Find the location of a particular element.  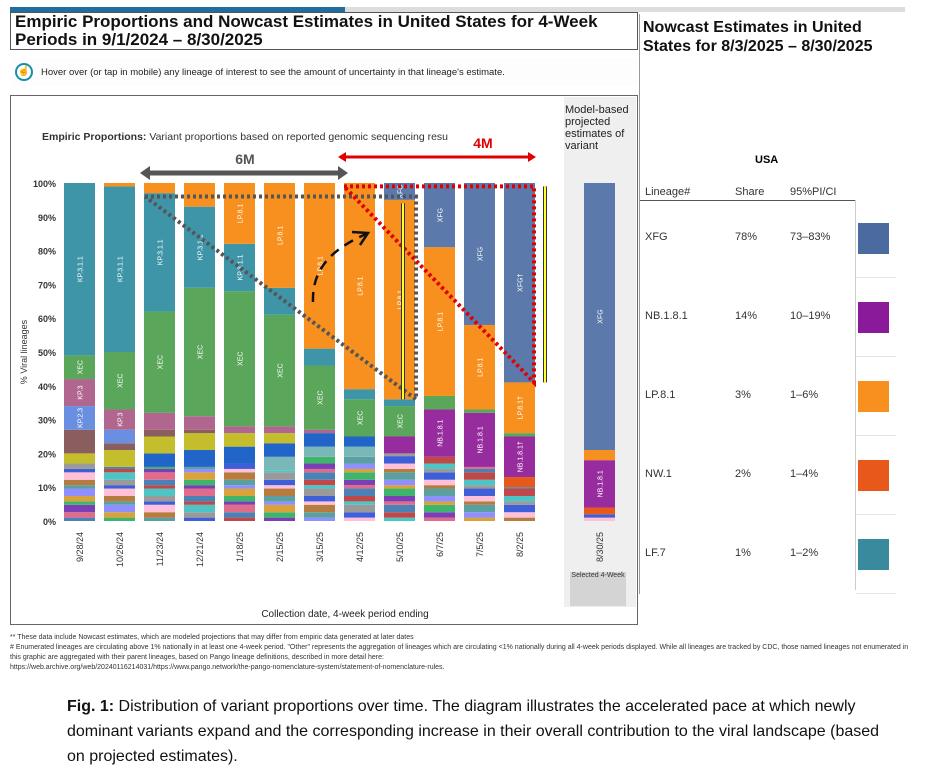

bar-segment-red is located at coordinates (519, 482).